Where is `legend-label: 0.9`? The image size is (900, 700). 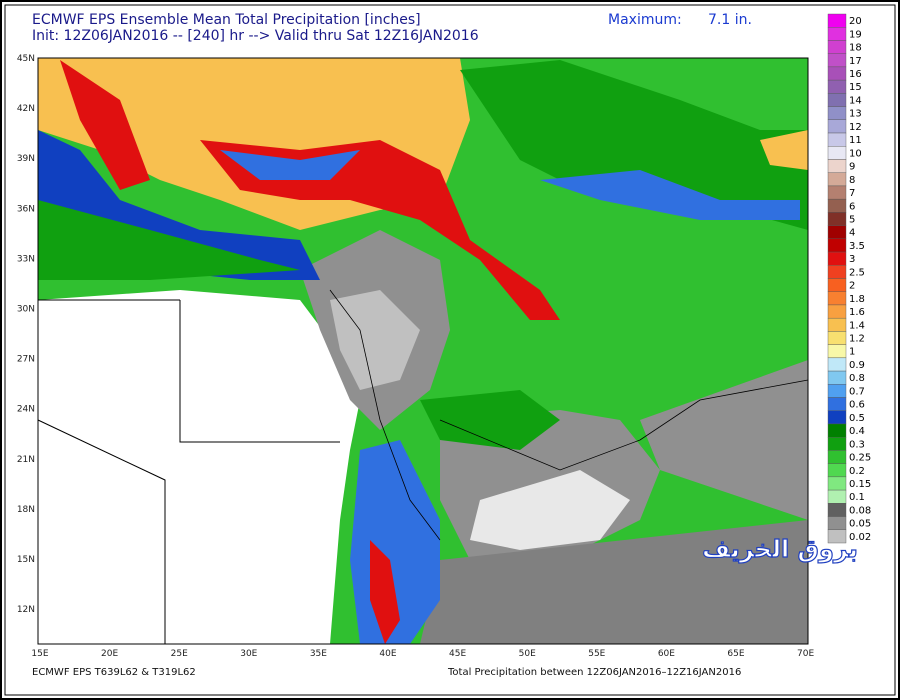
legend-label: 0.9 is located at coordinates (857, 365).